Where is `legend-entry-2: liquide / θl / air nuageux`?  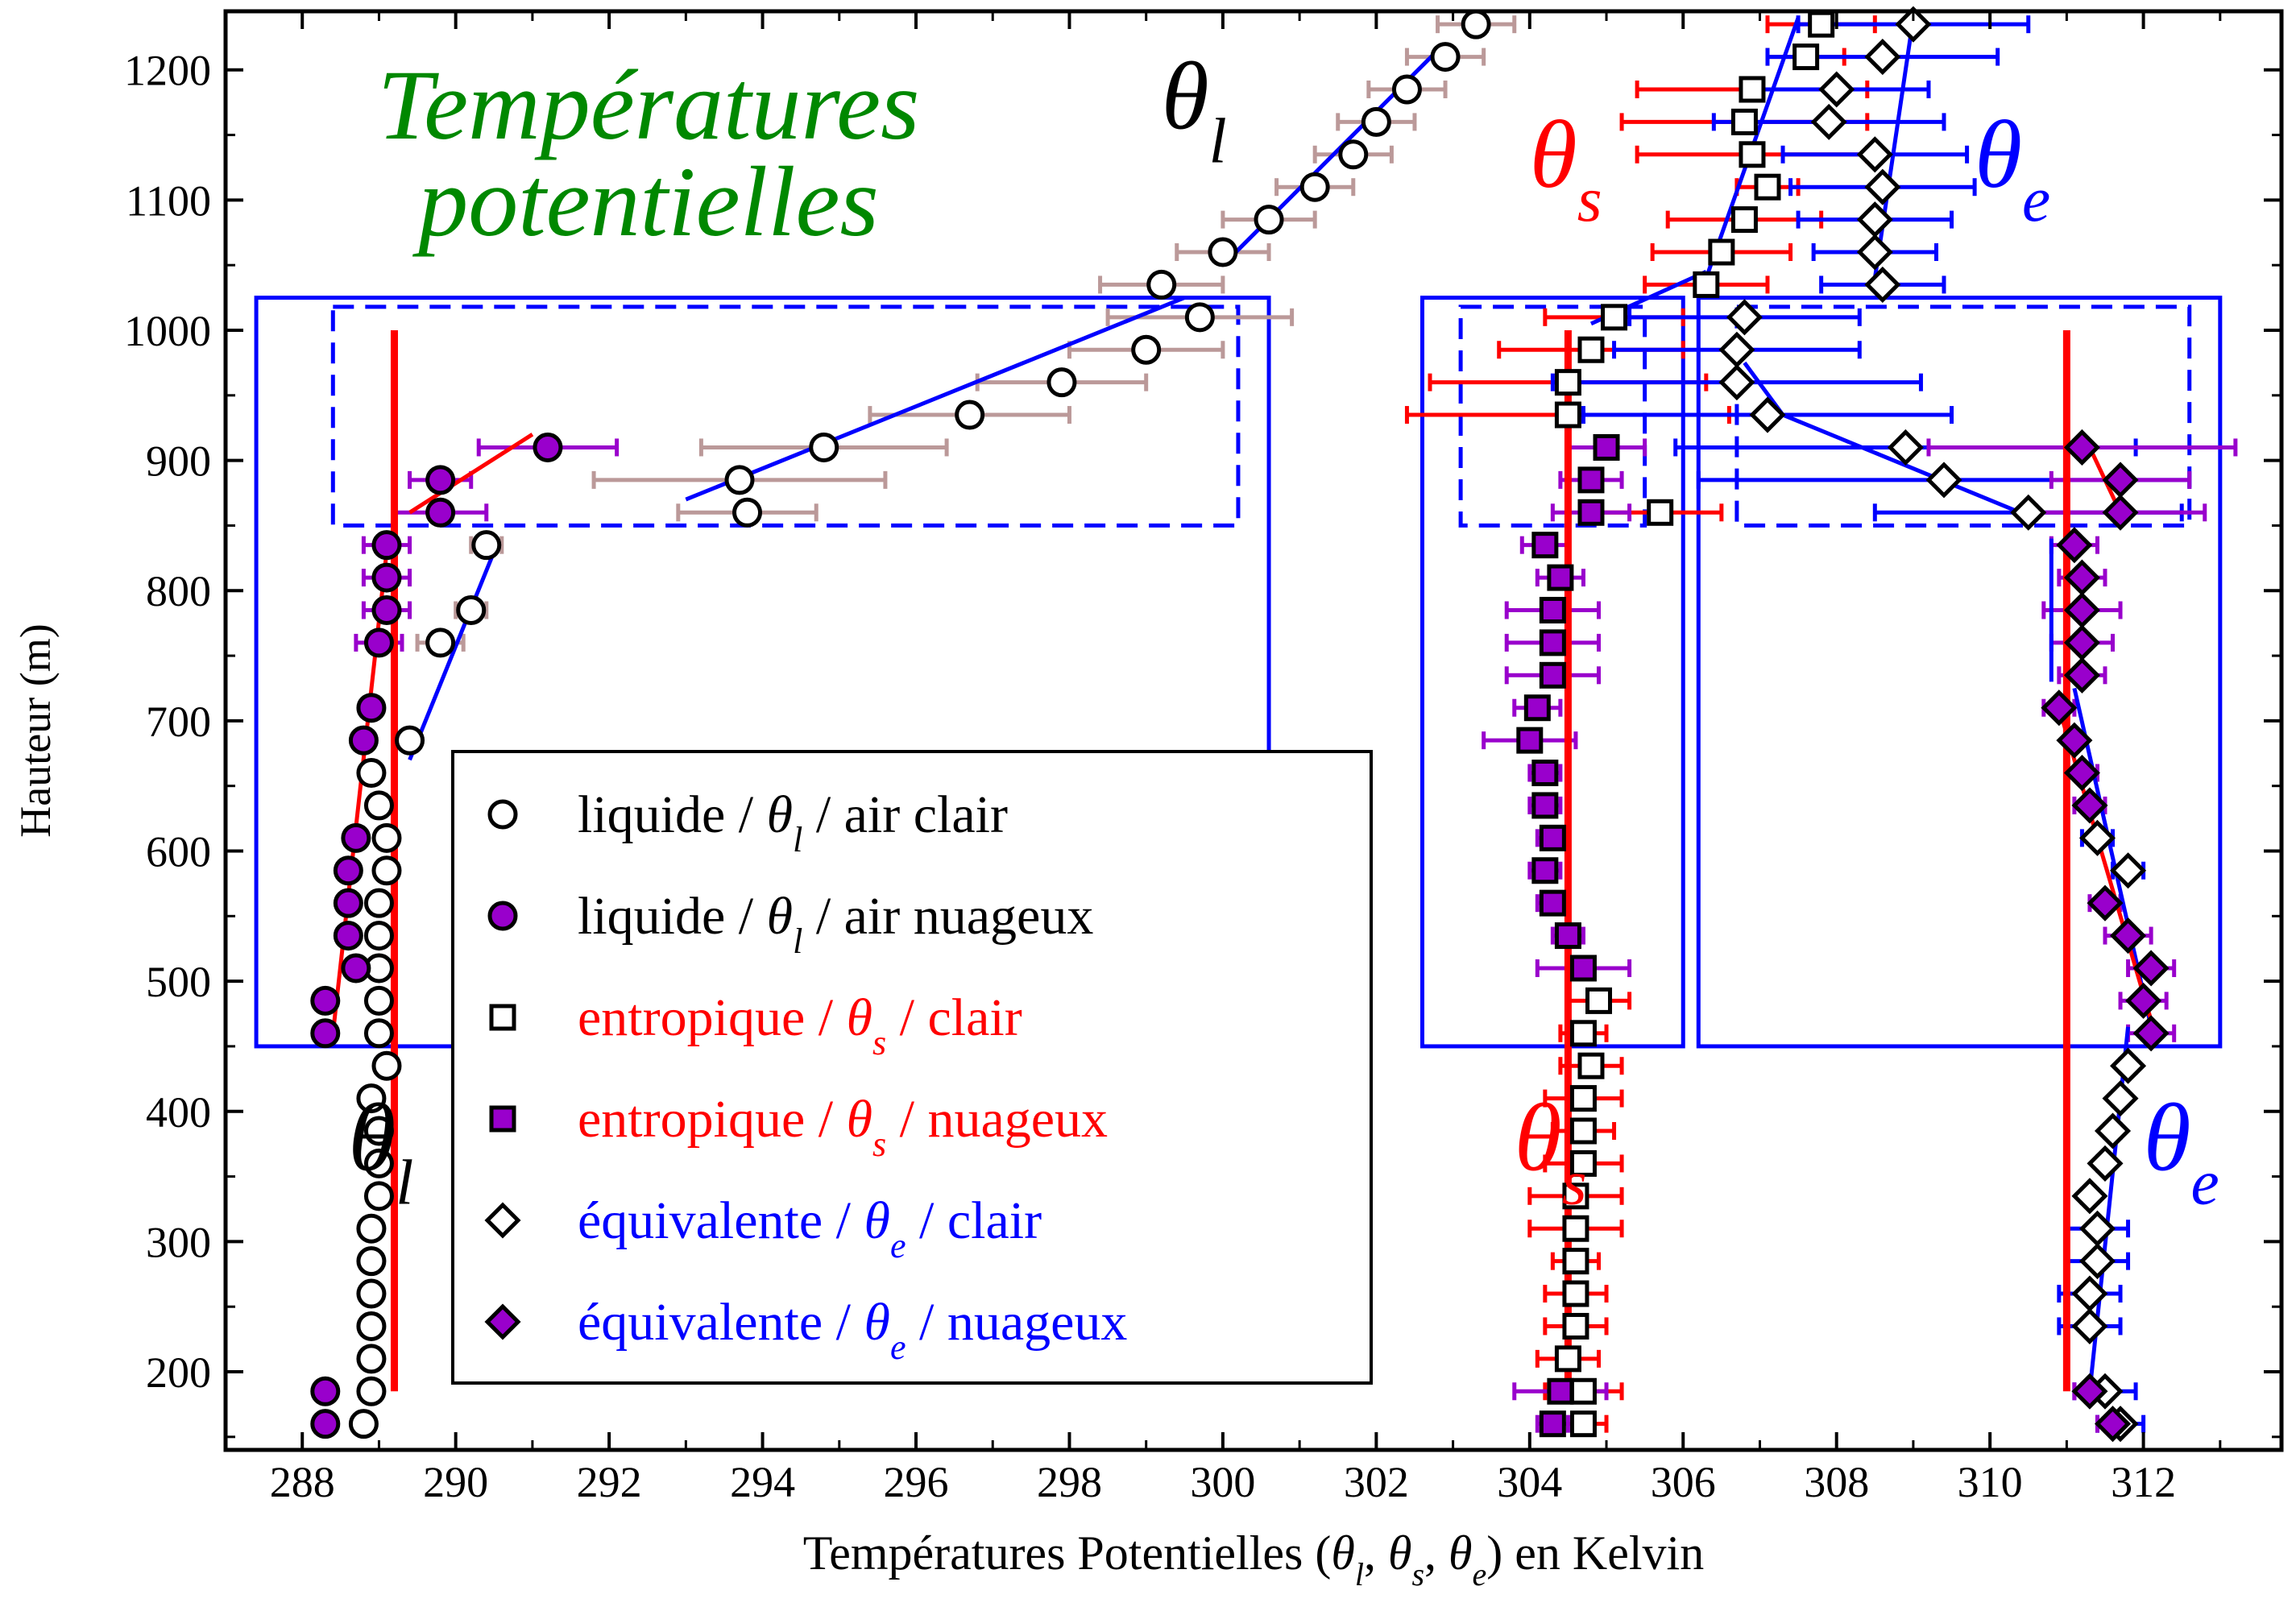 legend-entry-2: liquide / θl / air nuageux is located at coordinates (790, 924).